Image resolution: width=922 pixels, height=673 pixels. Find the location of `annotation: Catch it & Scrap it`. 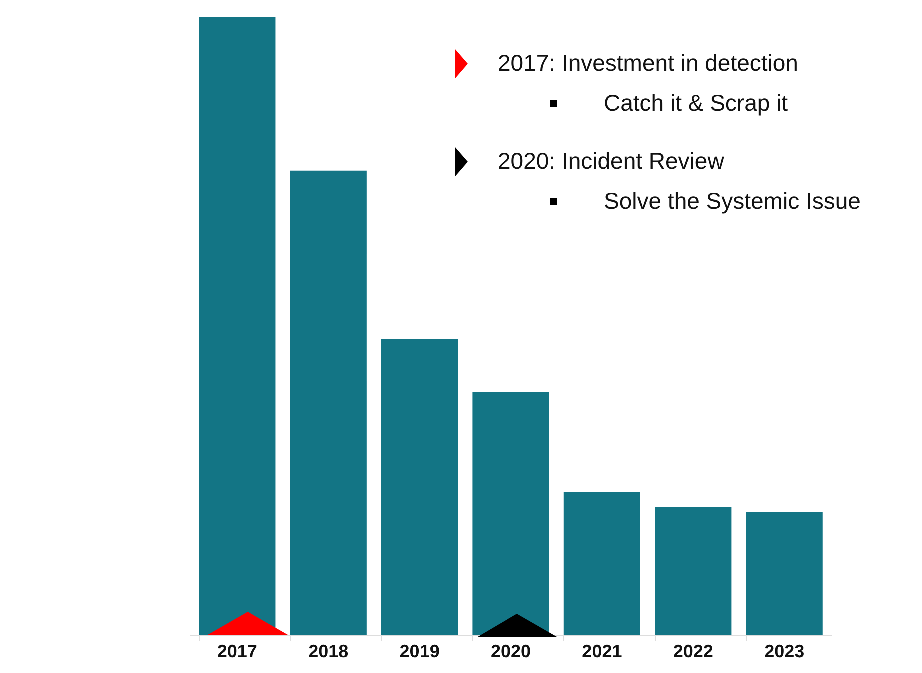

annotation: Catch it & Scrap it is located at coordinates (696, 103).